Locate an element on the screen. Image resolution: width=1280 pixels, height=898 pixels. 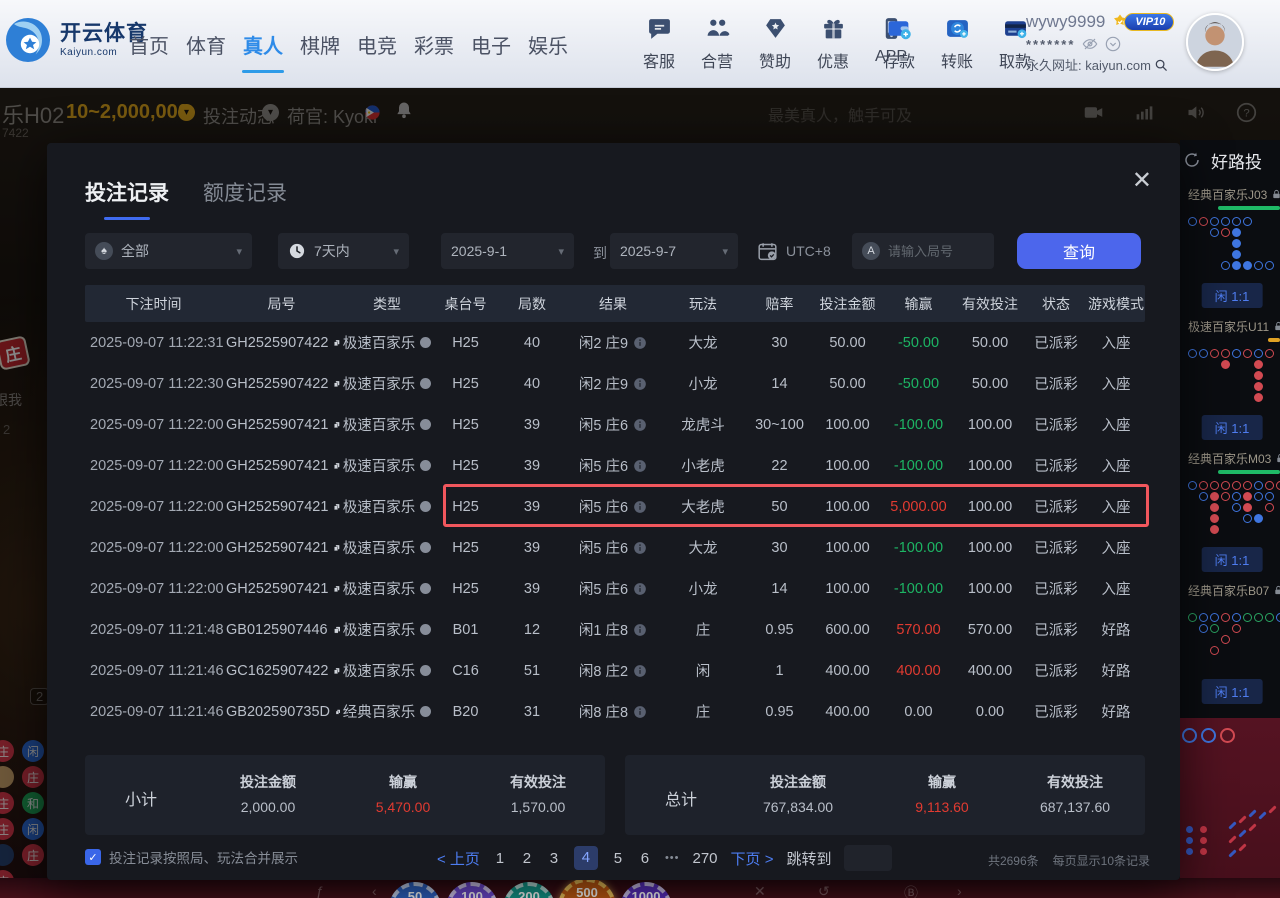
chip-50: 50 is located at coordinates (415, 890).